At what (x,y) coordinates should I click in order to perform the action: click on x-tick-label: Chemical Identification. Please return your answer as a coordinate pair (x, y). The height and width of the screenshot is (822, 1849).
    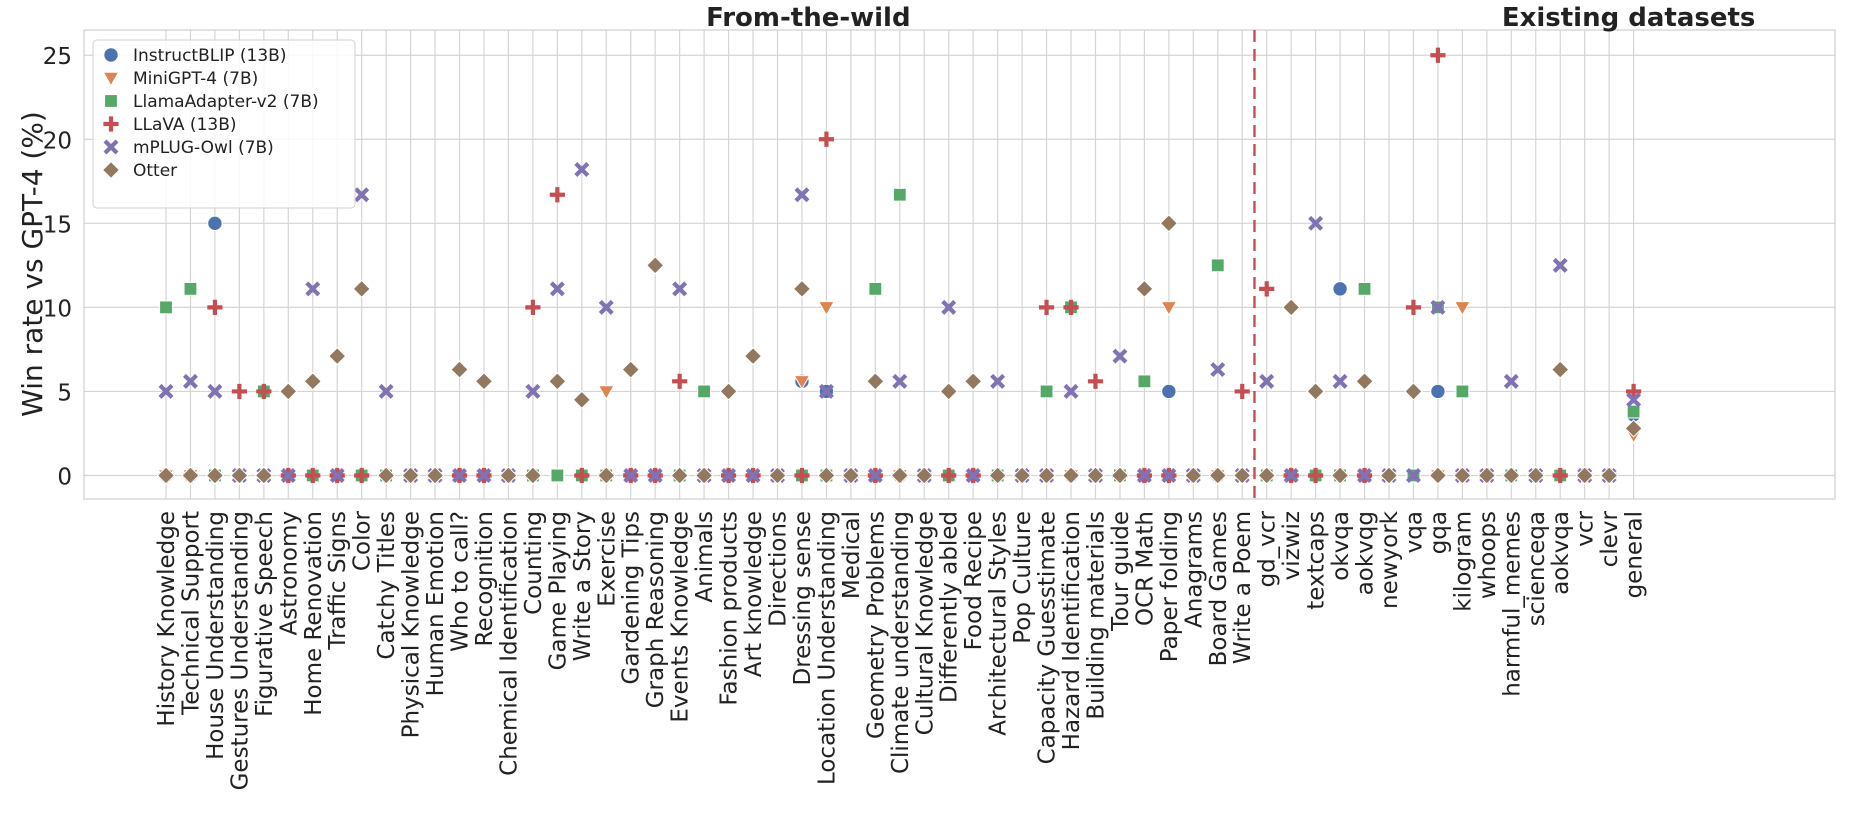
    Looking at the image, I should click on (509, 643).